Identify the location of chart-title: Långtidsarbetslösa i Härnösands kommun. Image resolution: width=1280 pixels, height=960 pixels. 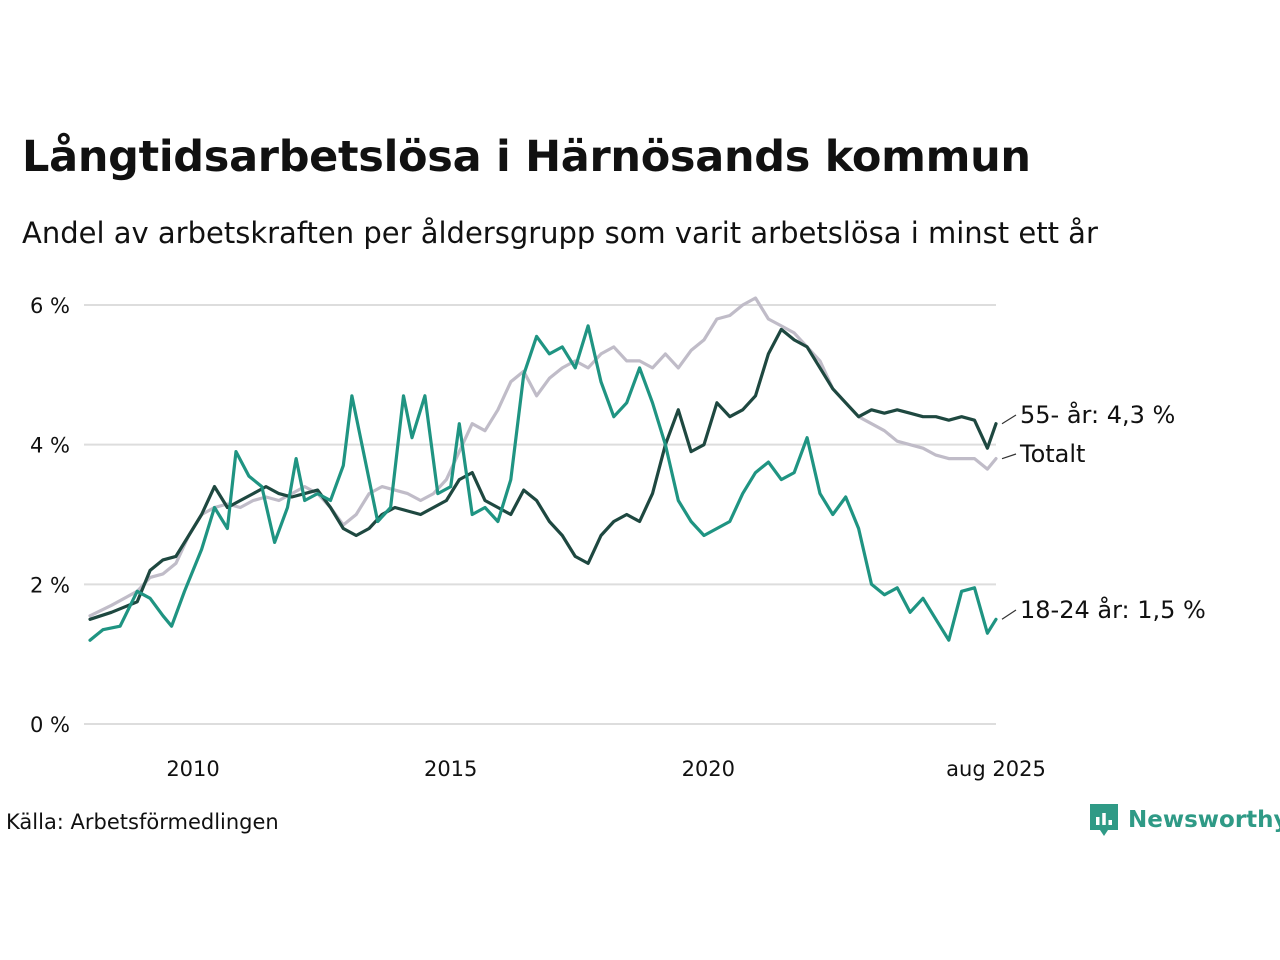
(526, 157).